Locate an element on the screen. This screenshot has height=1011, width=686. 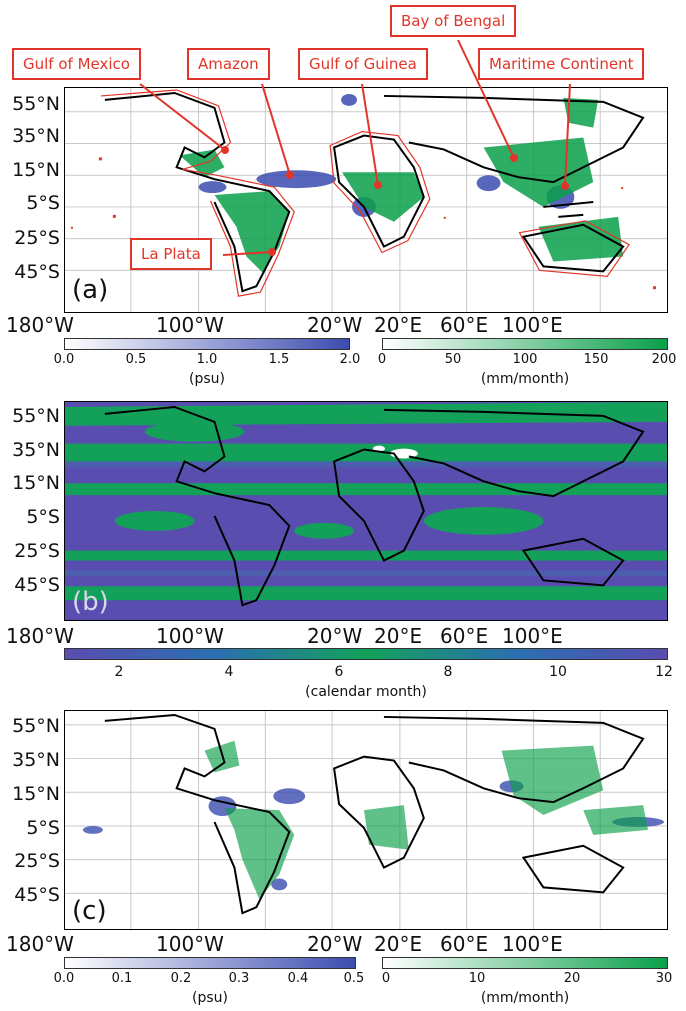
callout-amazon: Amazon is located at coordinates (228, 64).